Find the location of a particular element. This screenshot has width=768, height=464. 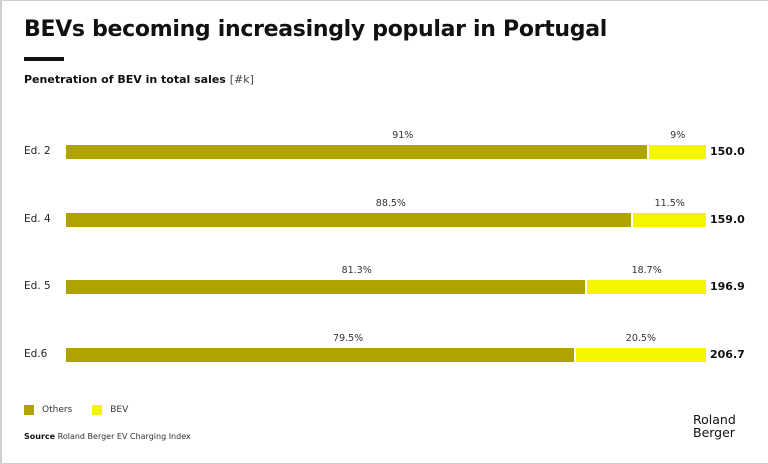

legend-swatch-bev is located at coordinates (97, 410).